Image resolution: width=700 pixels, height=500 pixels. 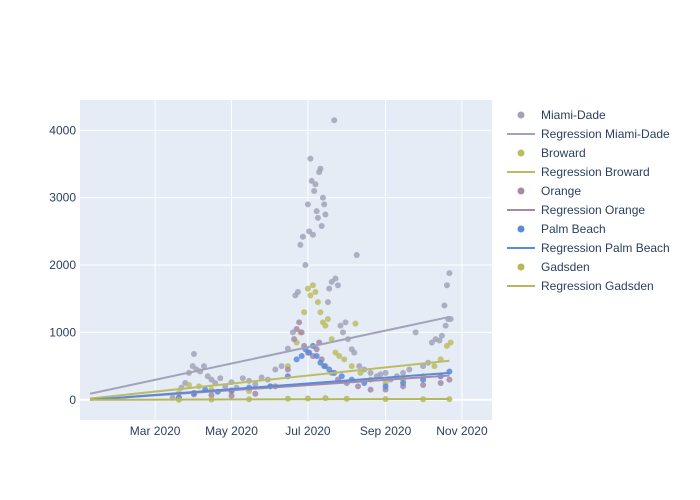 What do you see at coordinates (593, 210) in the screenshot?
I see `legend-label: Regression Orange` at bounding box center [593, 210].